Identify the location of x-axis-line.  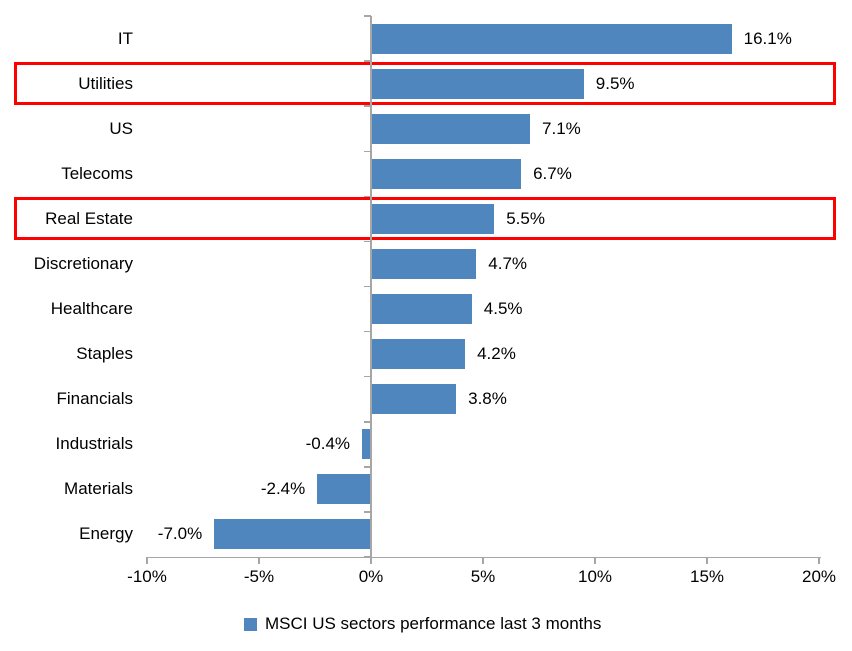
(484, 557).